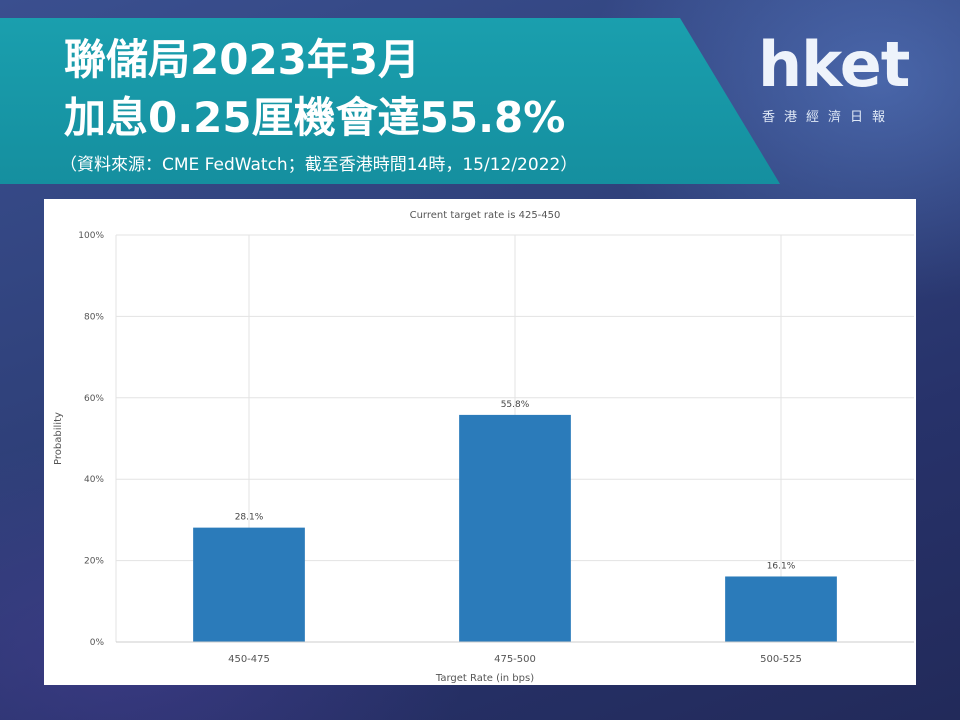 This screenshot has width=960, height=720. Describe the element at coordinates (242, 59) in the screenshot. I see `headline-line-1: 聯儲局2023年3月` at that location.